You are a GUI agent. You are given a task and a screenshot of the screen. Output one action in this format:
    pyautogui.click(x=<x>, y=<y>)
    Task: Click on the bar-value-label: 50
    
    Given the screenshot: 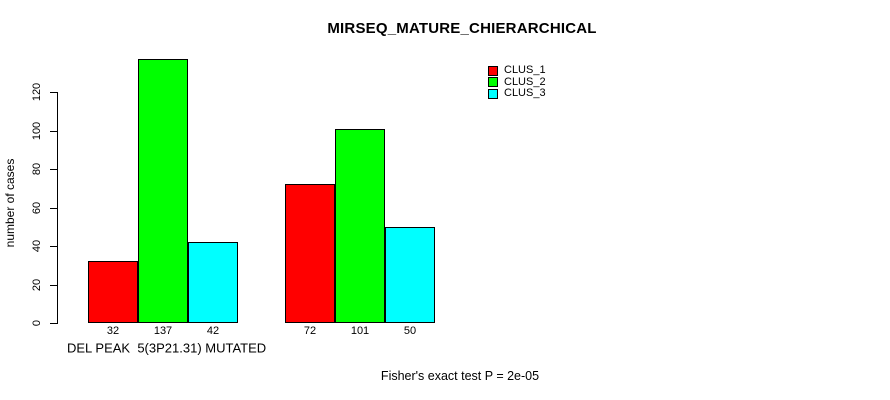 What is the action you would take?
    pyautogui.click(x=410, y=331)
    